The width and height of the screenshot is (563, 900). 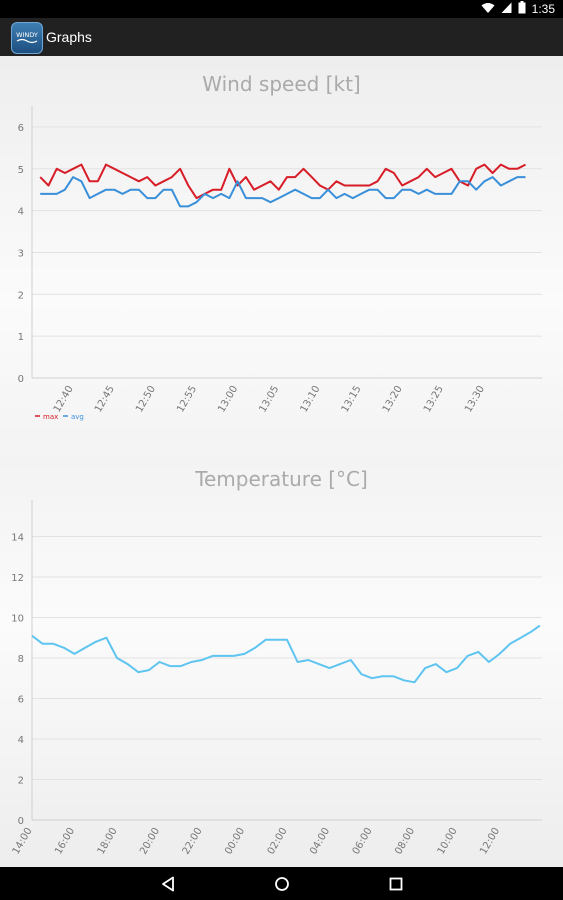 I want to click on x-tick-label: 10:00, so click(x=448, y=841).